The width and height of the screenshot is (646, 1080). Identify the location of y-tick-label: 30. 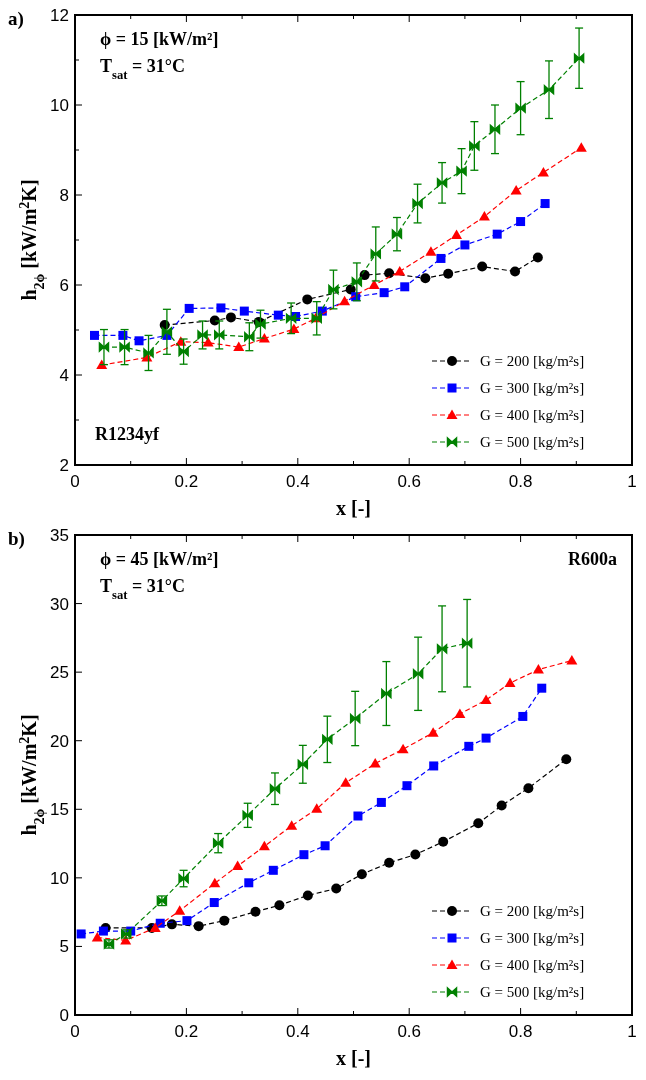
(59, 604).